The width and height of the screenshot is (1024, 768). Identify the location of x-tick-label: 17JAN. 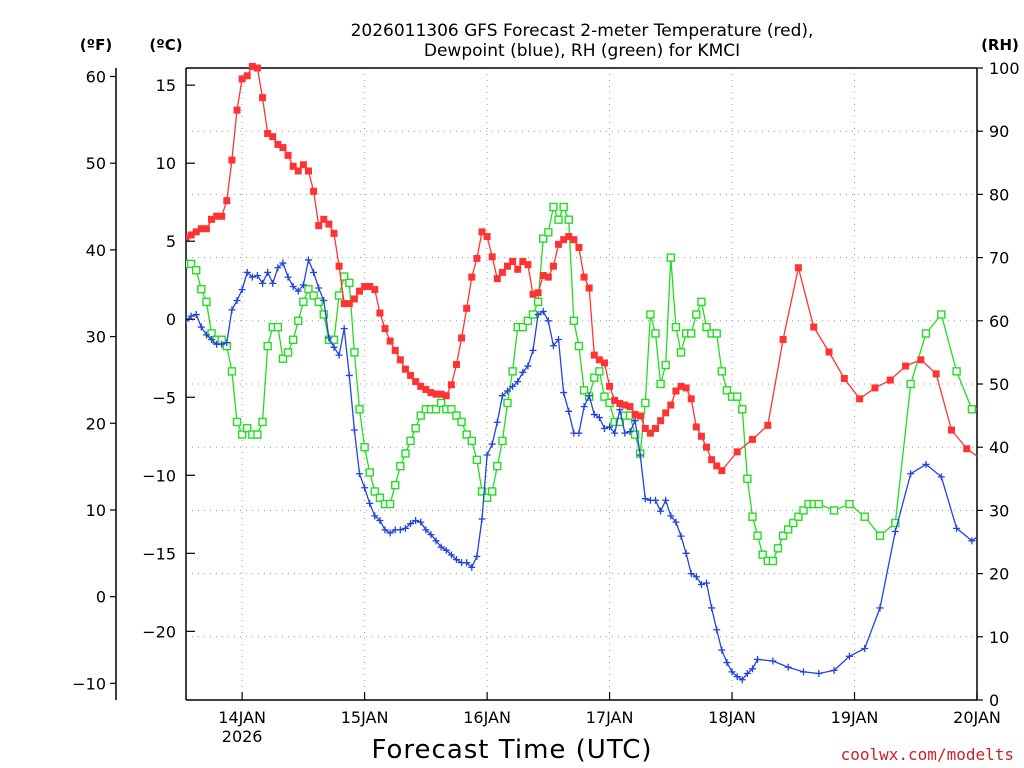
(610, 717).